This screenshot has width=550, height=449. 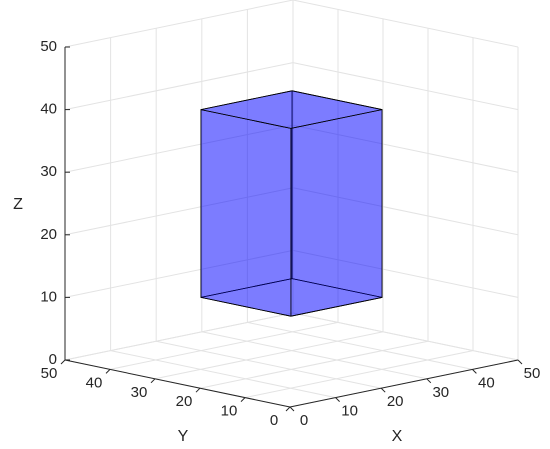 I want to click on face-front-y, so click(x=336, y=213).